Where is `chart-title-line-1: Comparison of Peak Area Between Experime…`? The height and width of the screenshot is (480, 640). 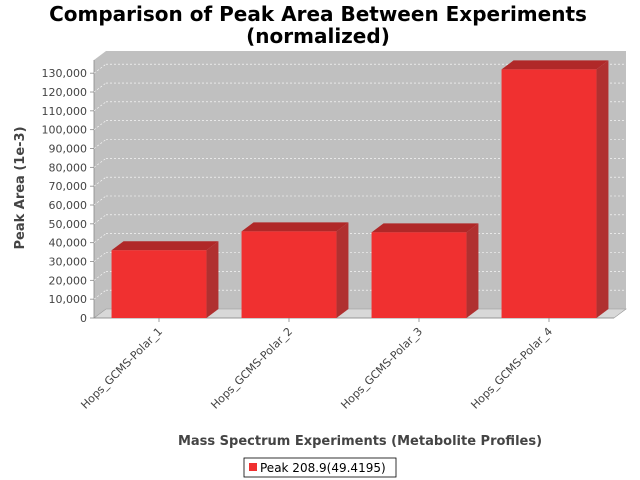
chart-title-line-1: Comparison of Peak Area Between Experime… is located at coordinates (318, 14).